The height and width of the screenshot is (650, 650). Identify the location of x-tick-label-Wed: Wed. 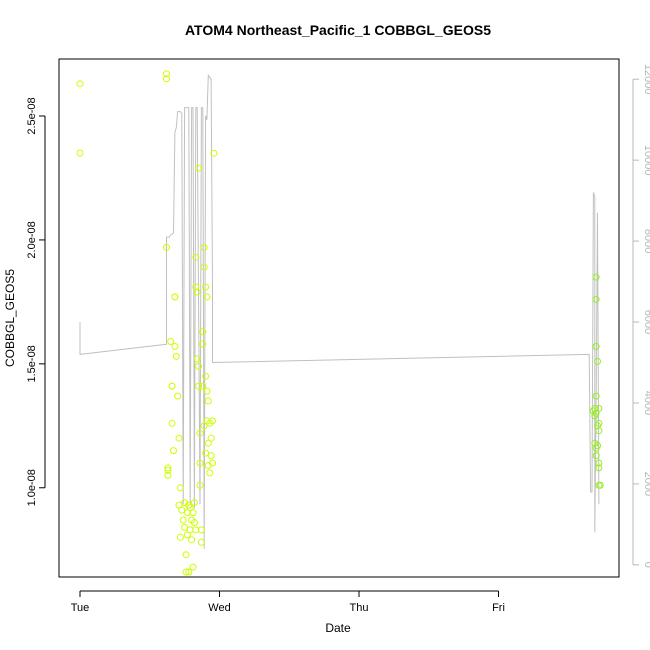
(219, 608).